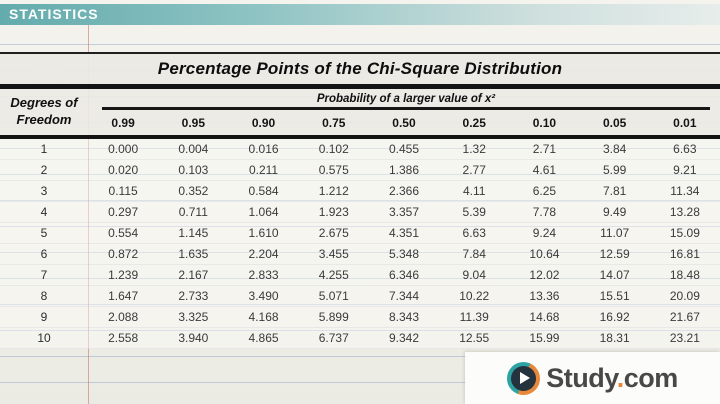 The image size is (720, 404). What do you see at coordinates (544, 170) in the screenshot?
I see `value-cell: 4.61` at bounding box center [544, 170].